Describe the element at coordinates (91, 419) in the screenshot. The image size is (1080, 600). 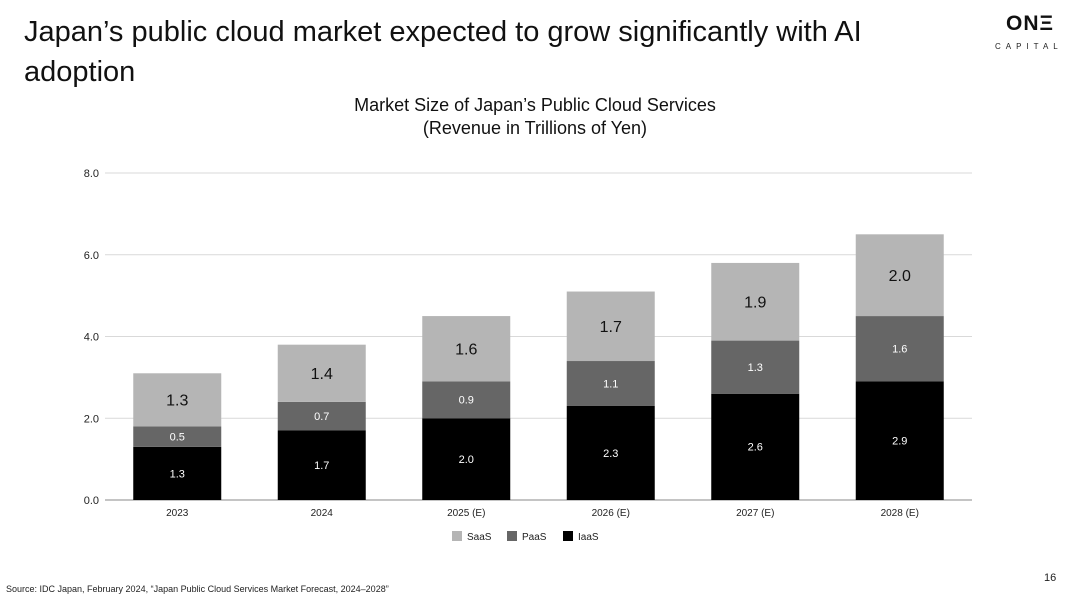
I see `y-tick-label: 2.0` at that location.